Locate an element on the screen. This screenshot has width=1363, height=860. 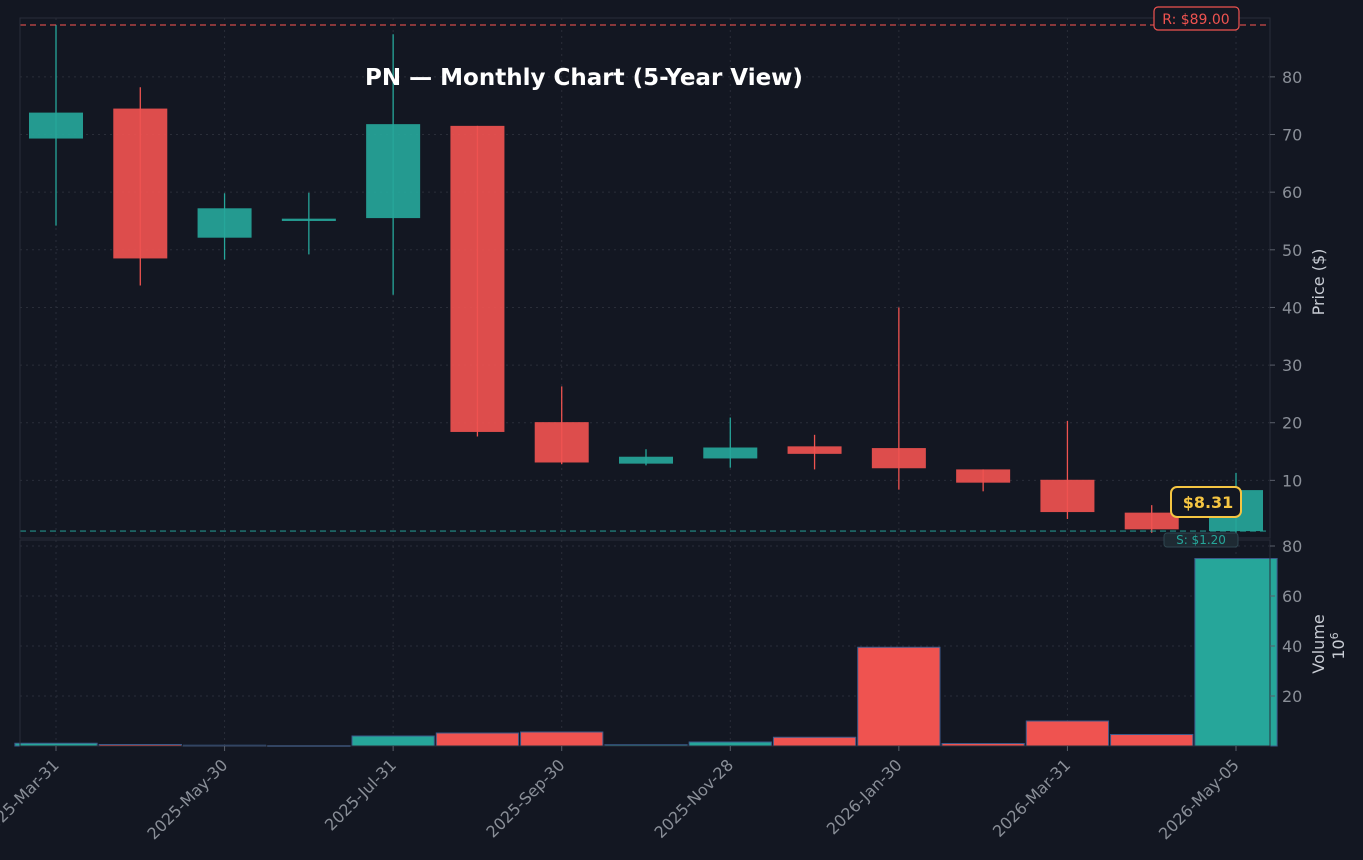
price-tick-label: 80 is located at coordinates (1292, 77).